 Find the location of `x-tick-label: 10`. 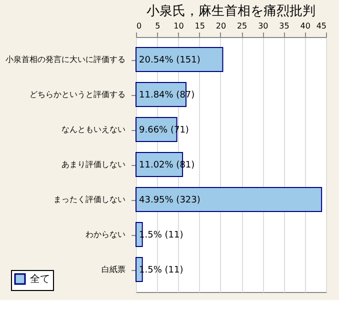

x-tick-label: 10 is located at coordinates (179, 26).